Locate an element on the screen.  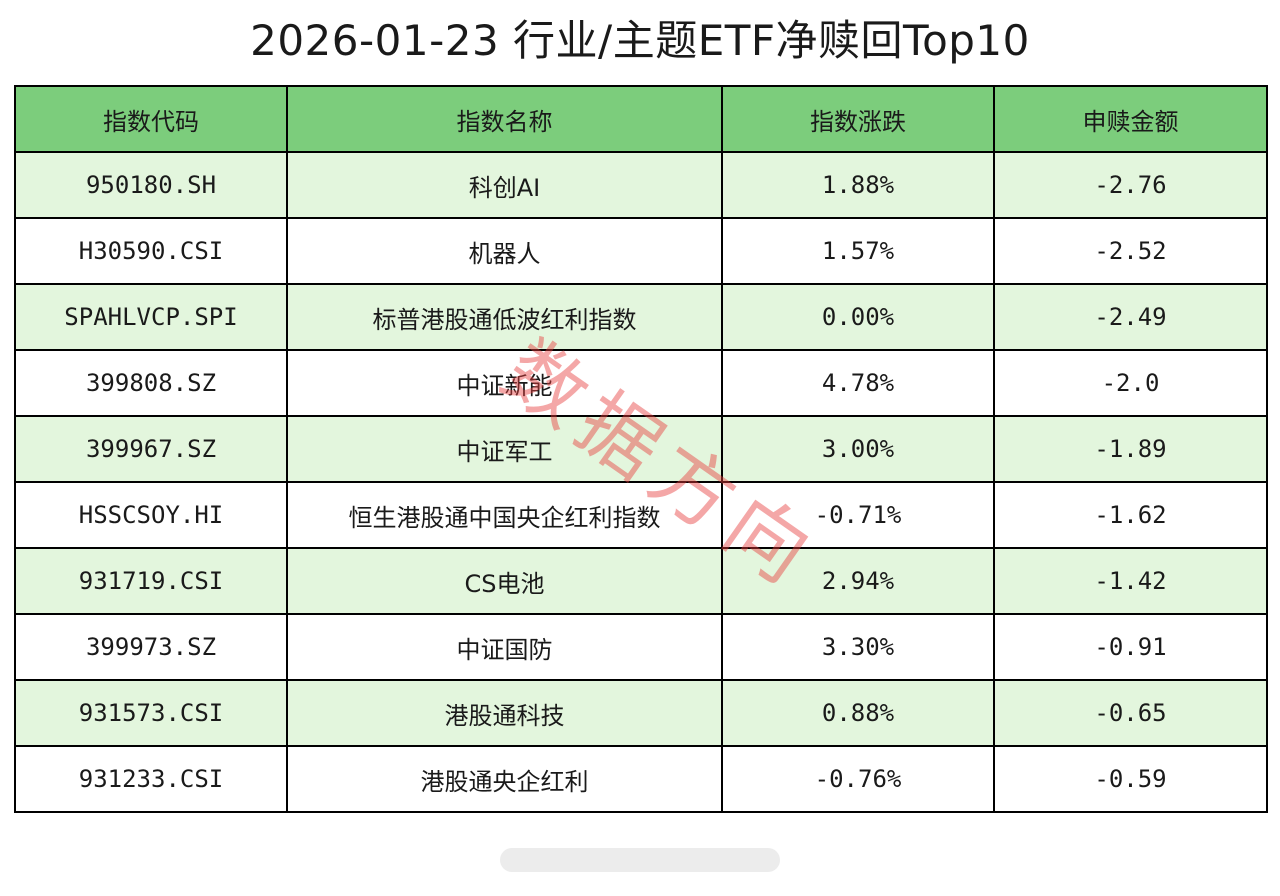
table-row: 399967.SZ 中证军工 3.00% -1.89 is located at coordinates (641, 449).